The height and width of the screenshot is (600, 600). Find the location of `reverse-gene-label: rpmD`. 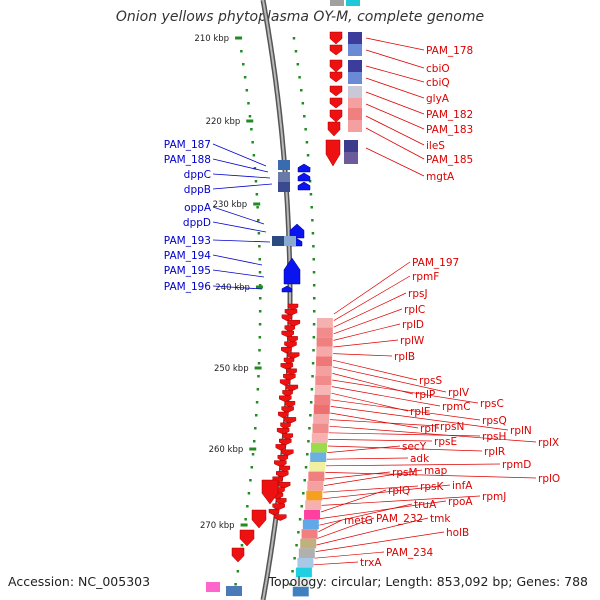

reverse-gene-label: rpmD is located at coordinates (516, 465).